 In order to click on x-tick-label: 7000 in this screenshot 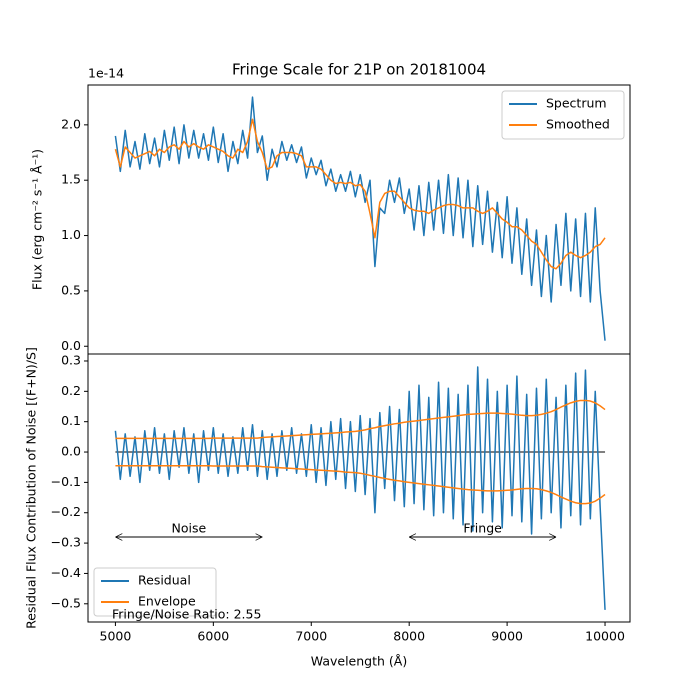, I will do `click(311, 636)`.